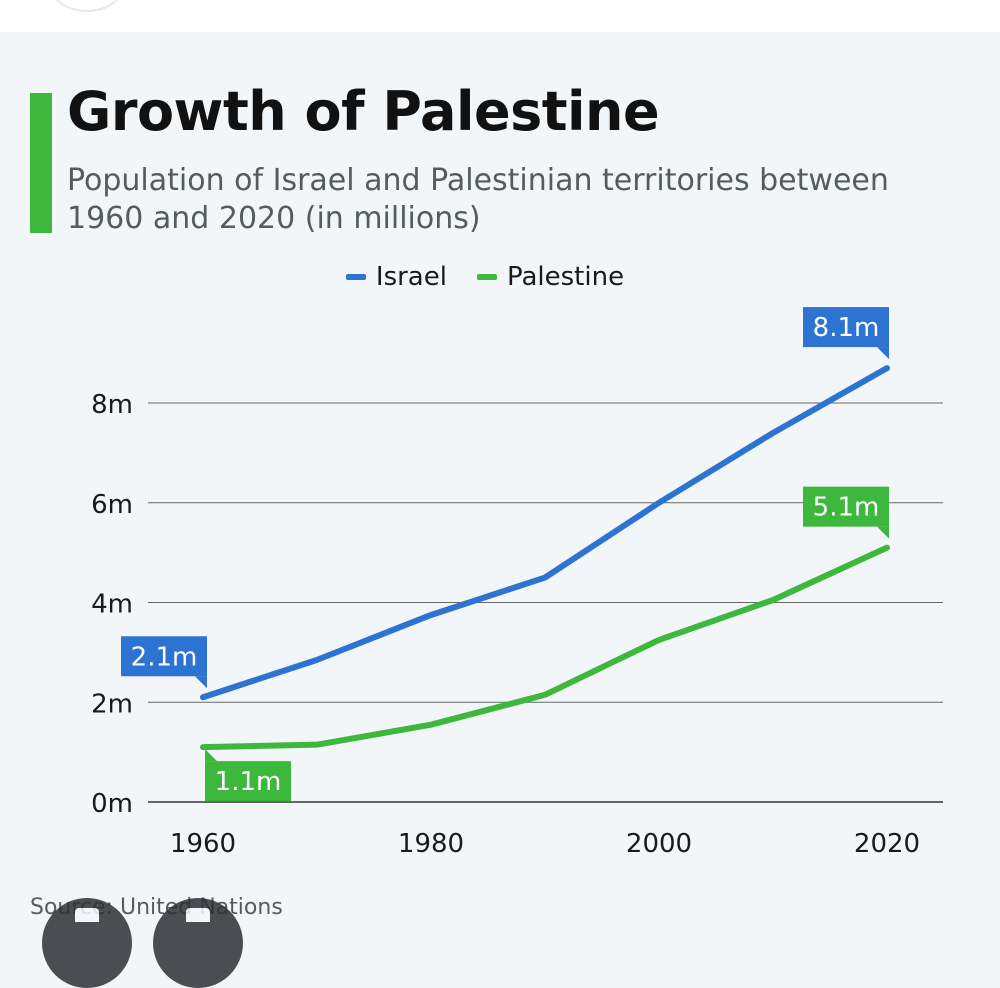 The height and width of the screenshot is (988, 1000). I want to click on data-label-palestine-2020: 5.1m, so click(846, 508).